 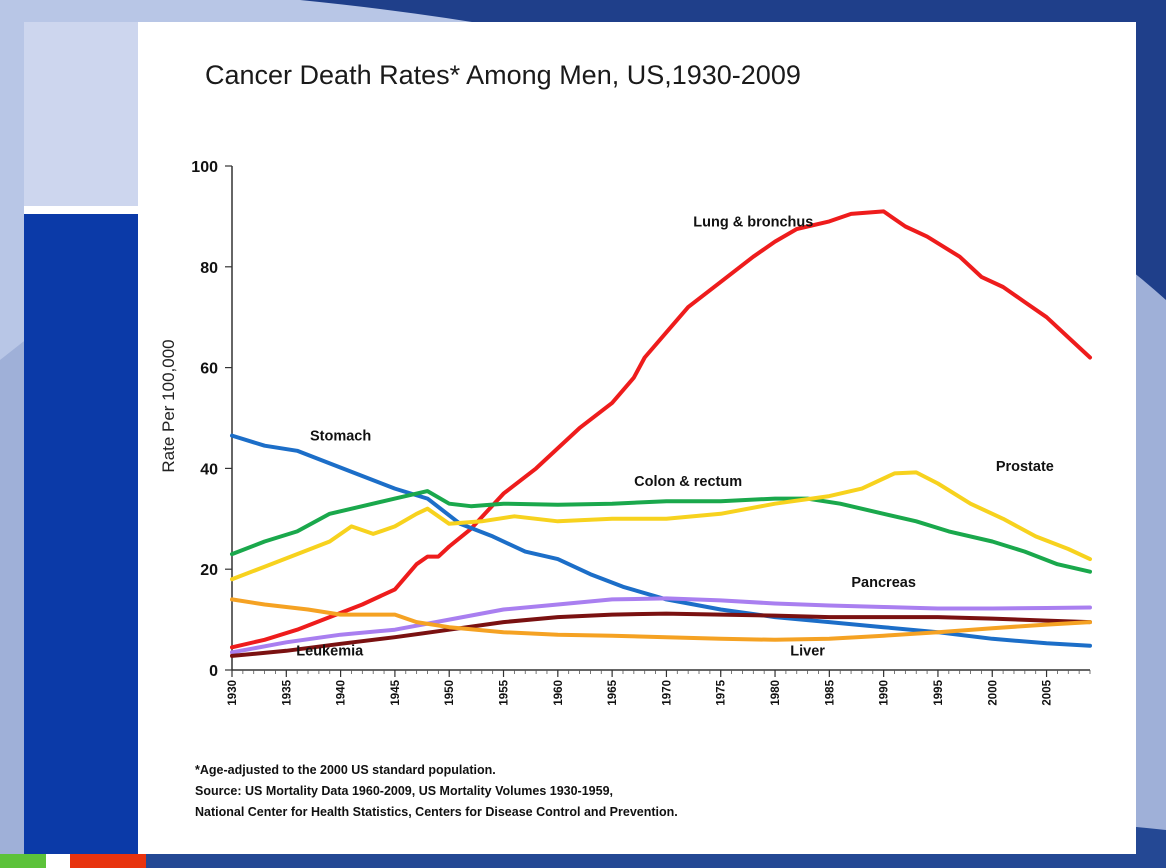 I want to click on series-line-colon-rectum, so click(x=661, y=531).